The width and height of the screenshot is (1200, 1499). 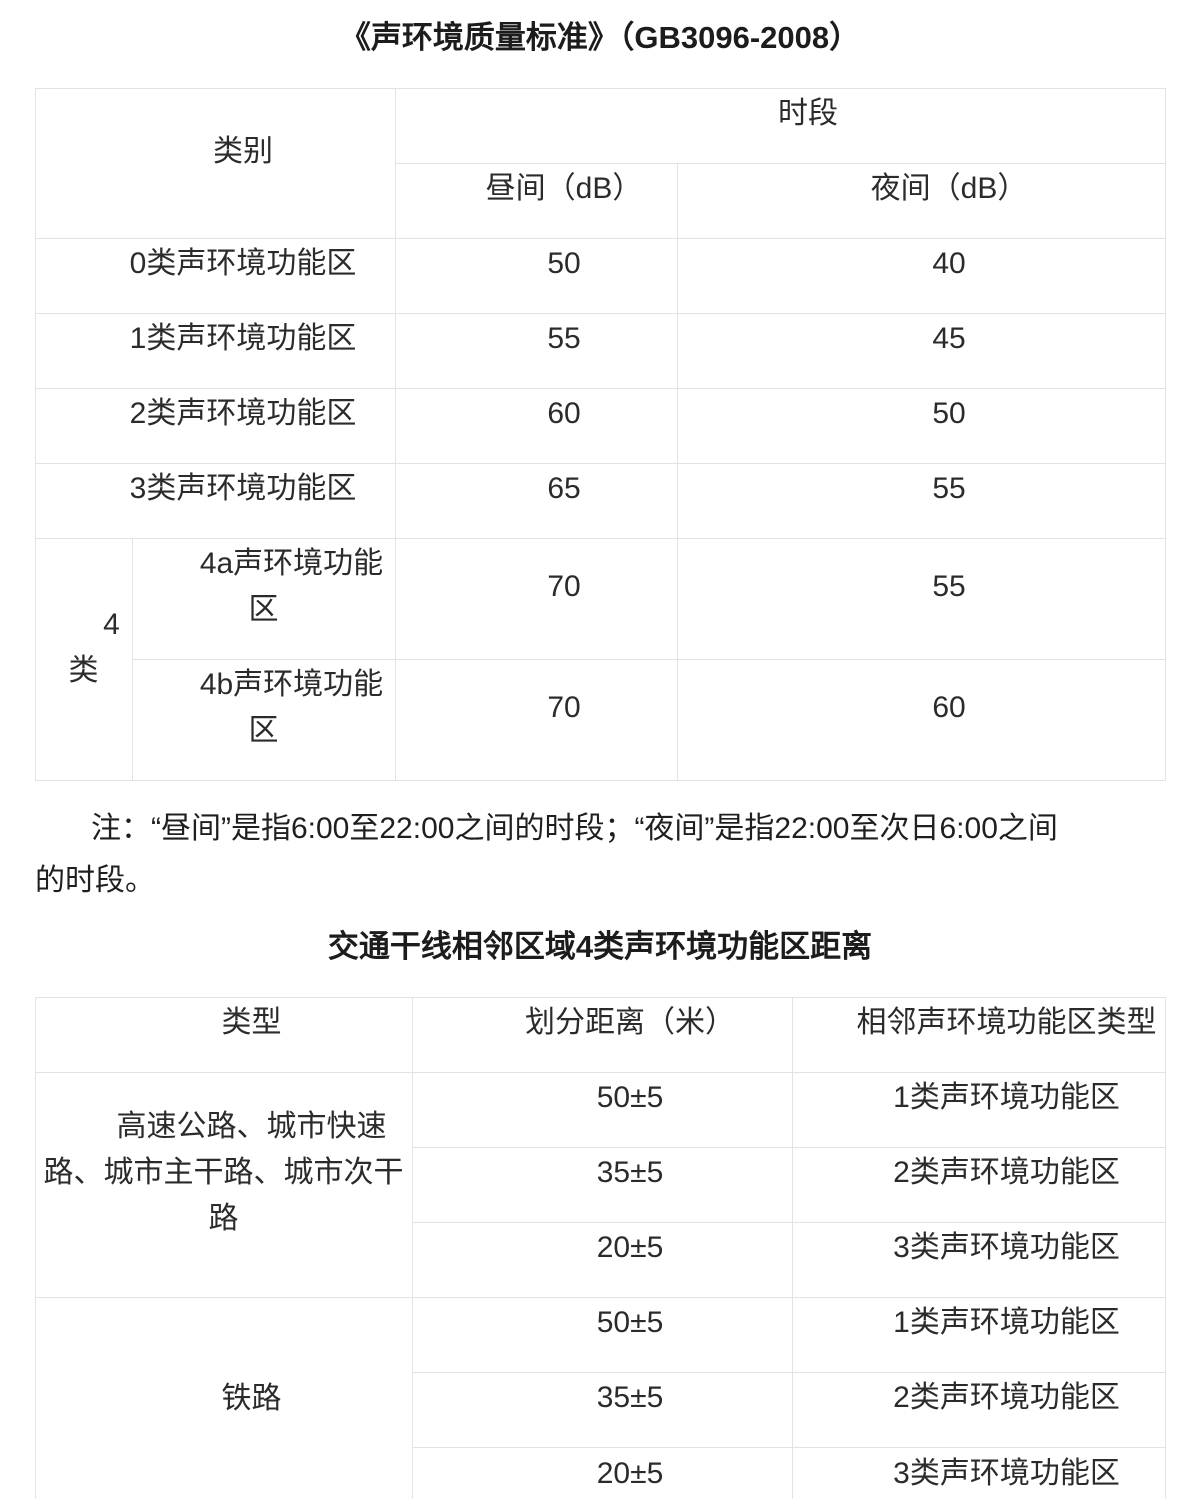 I want to click on day-value-cell: 65, so click(x=536, y=501).